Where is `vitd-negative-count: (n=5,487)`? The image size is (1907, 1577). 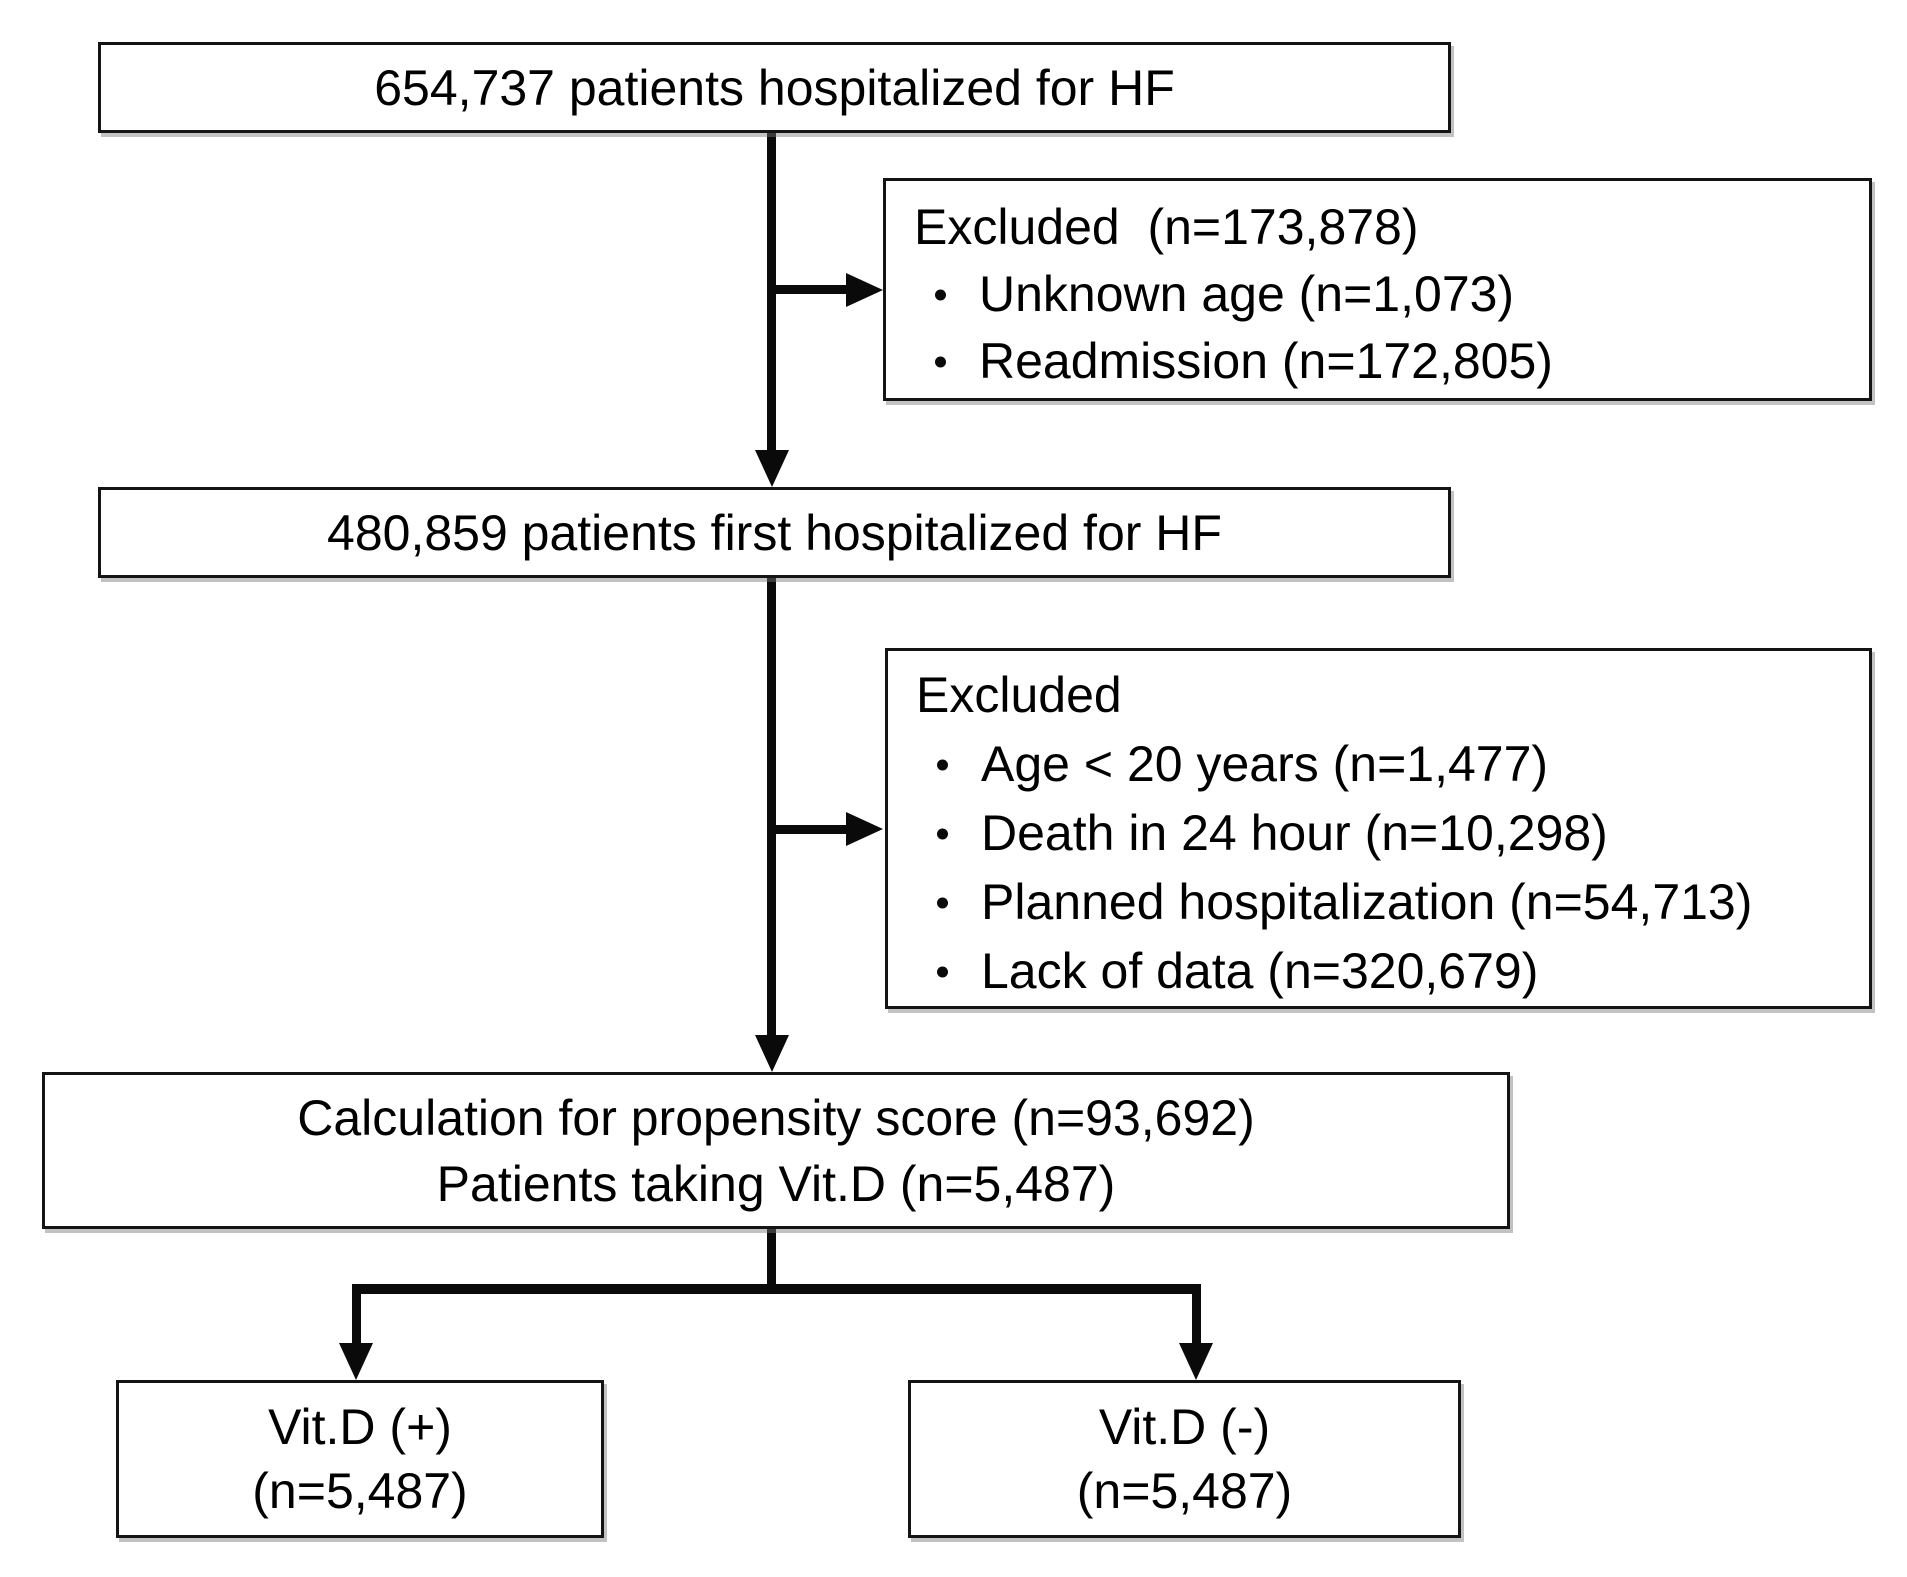
vitd-negative-count: (n=5,487) is located at coordinates (1184, 1491).